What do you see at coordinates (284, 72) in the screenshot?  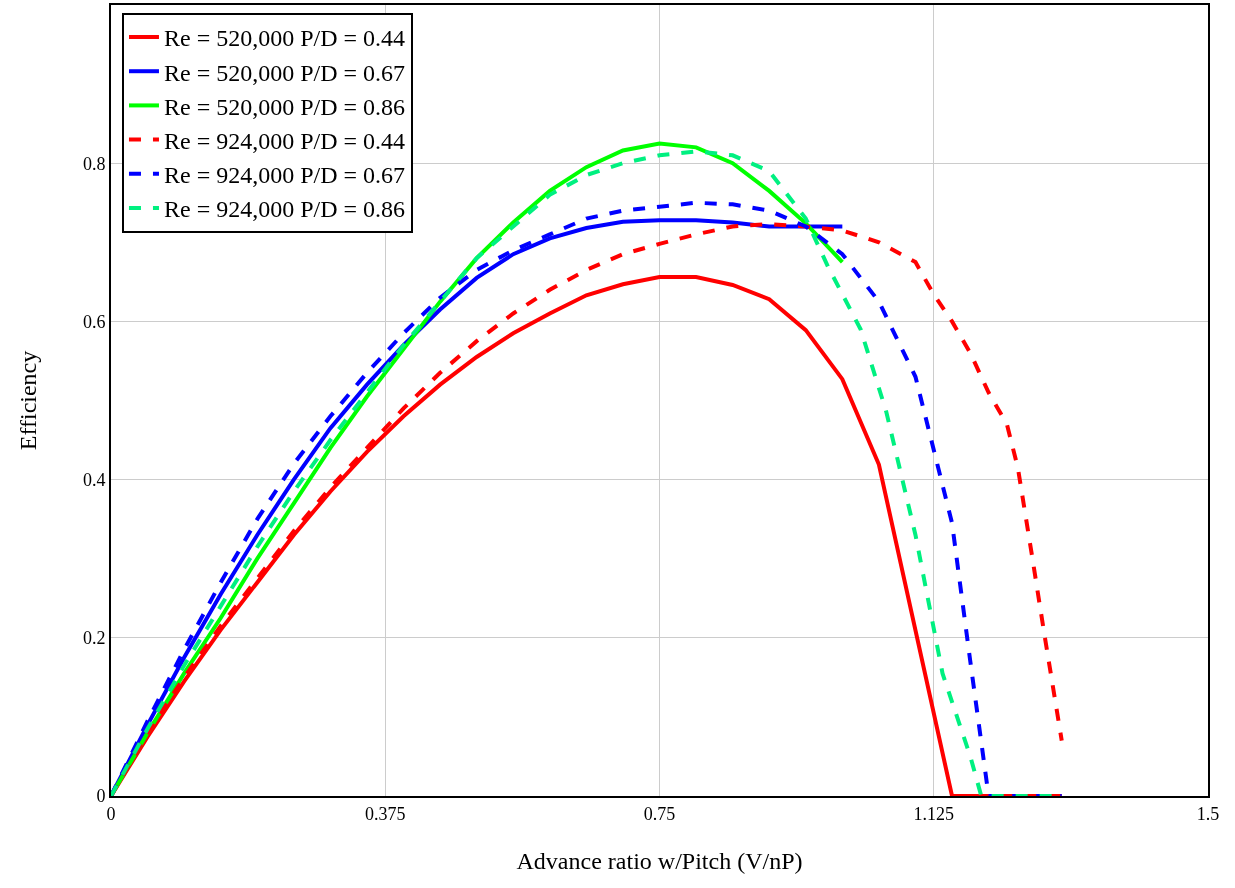 I see `legend-label: Re = 520,000 P/D = 0.67` at bounding box center [284, 72].